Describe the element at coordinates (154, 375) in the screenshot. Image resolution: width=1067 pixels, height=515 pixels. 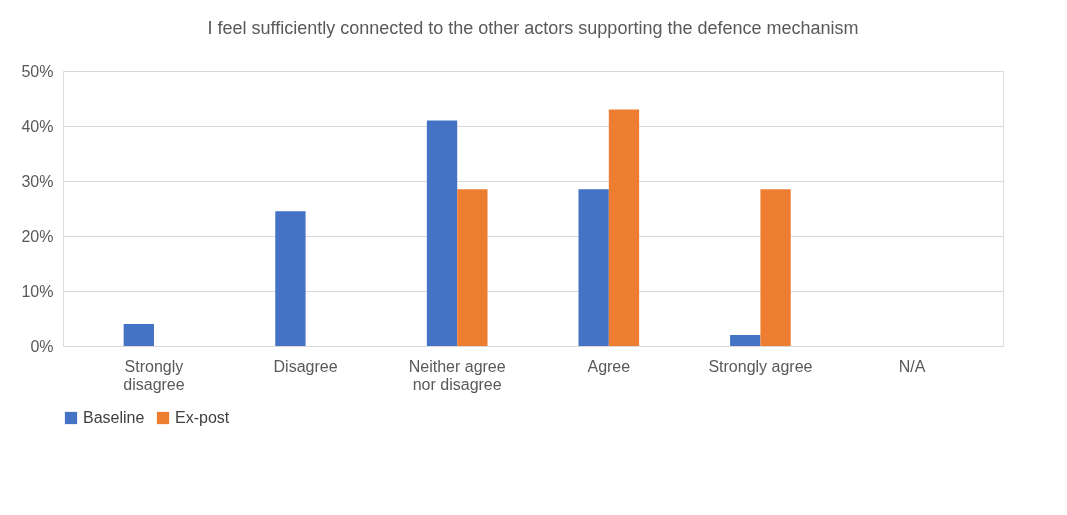
I see `x-tick-label: Strongly disagree` at that location.